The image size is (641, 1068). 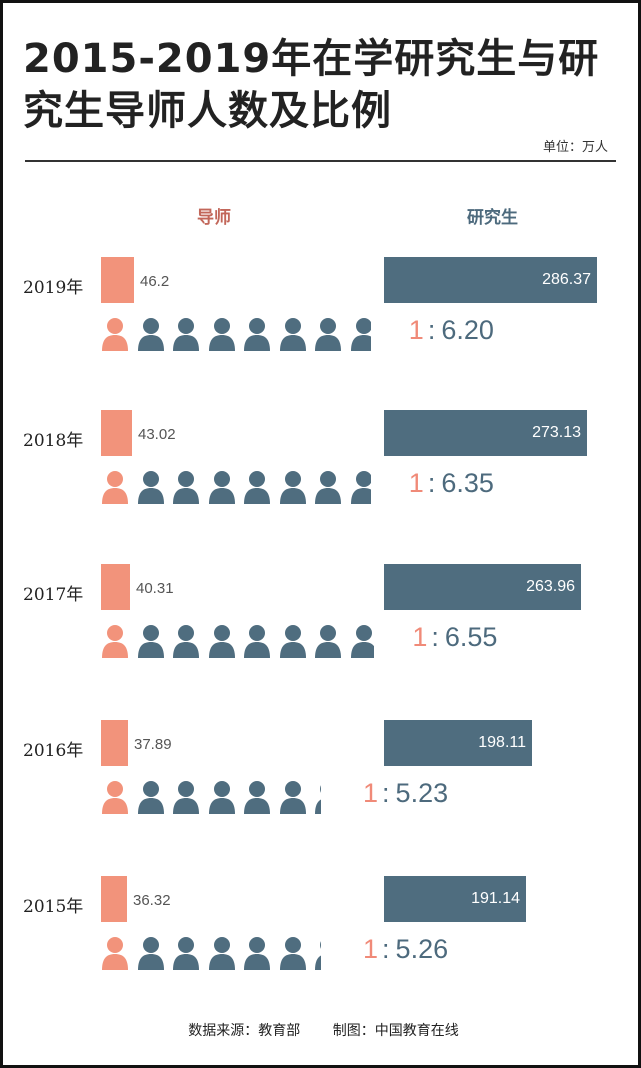 What do you see at coordinates (53, 907) in the screenshot?
I see `year-label: 2015年` at bounding box center [53, 907].